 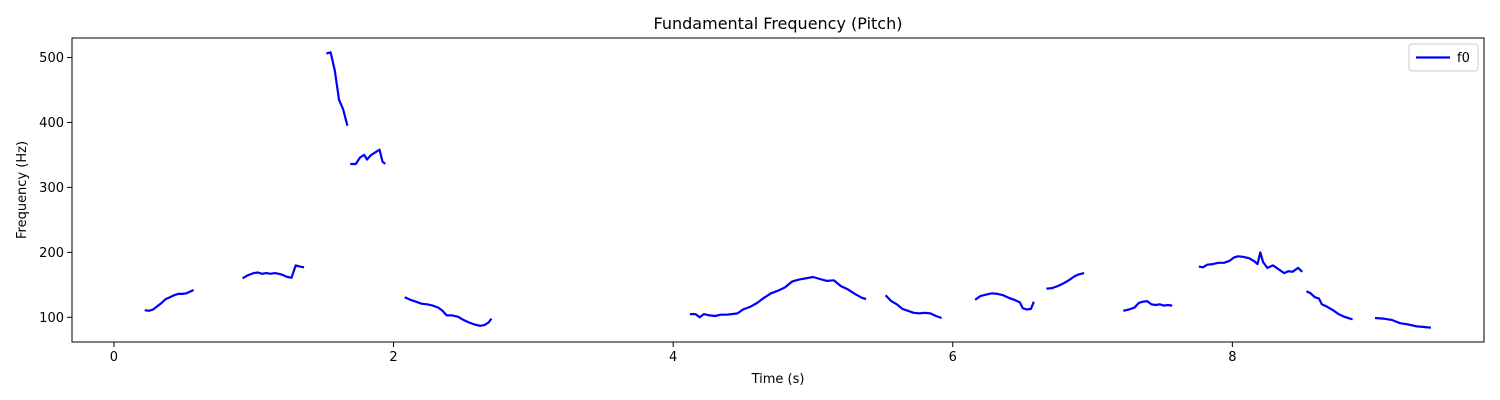 What do you see at coordinates (22, 190) in the screenshot?
I see `y-axis-label: Frequency (Hz)` at bounding box center [22, 190].